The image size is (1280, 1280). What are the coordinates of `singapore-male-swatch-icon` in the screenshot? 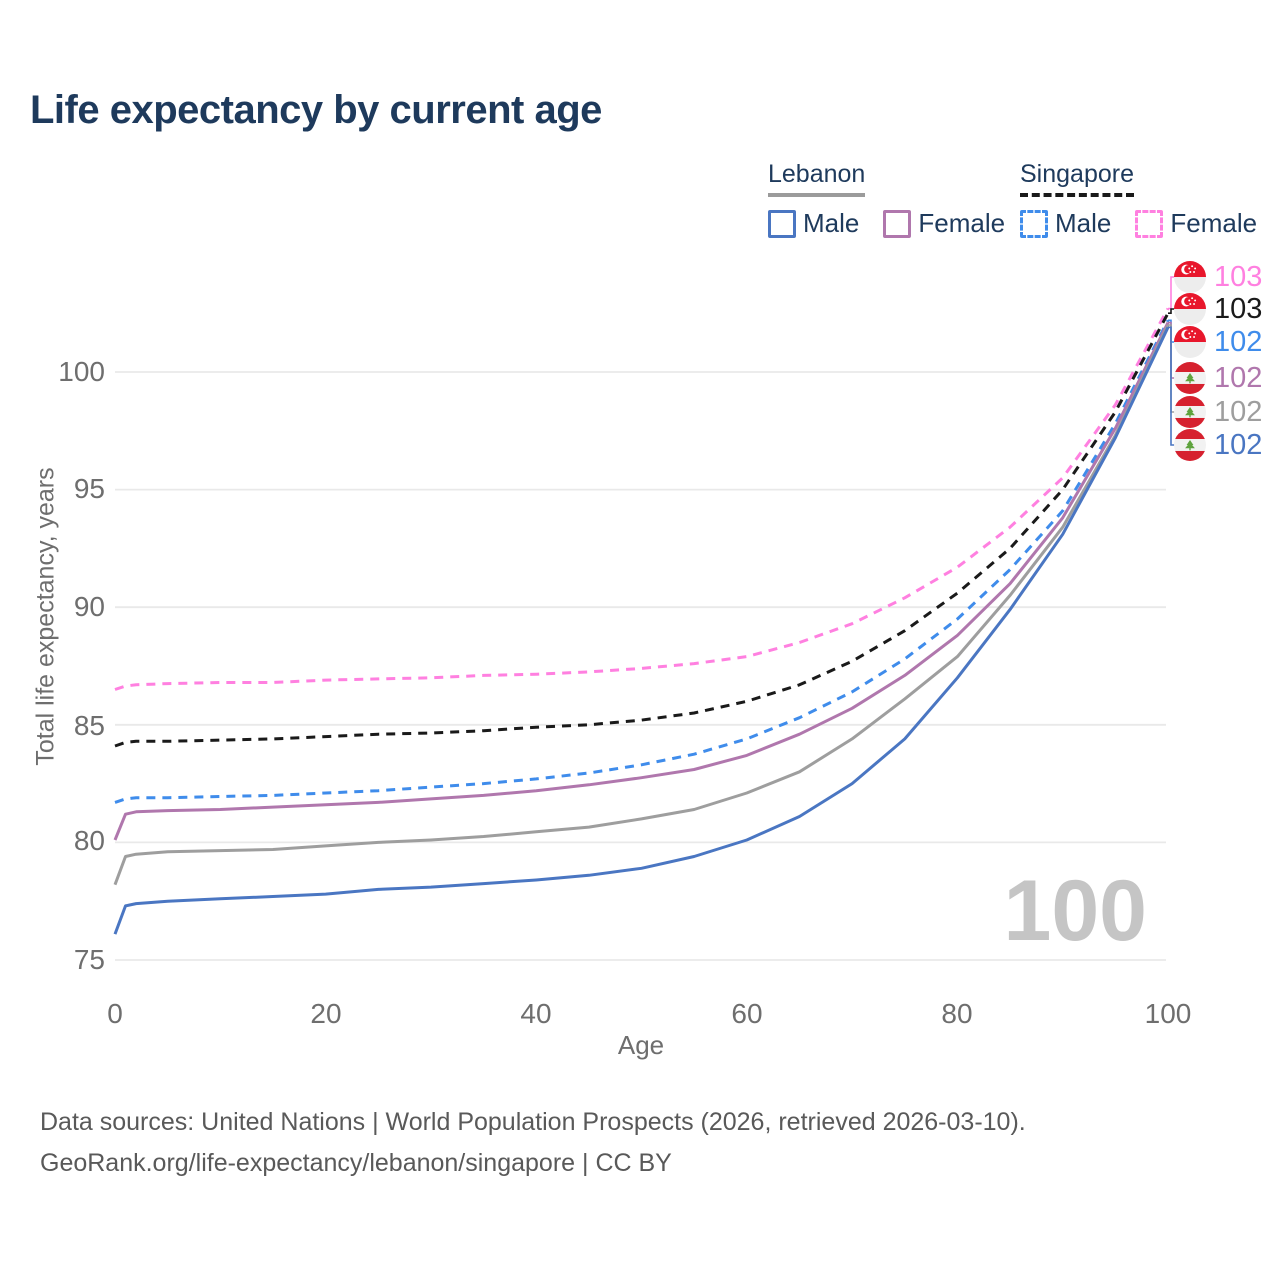 It's located at (1034, 223).